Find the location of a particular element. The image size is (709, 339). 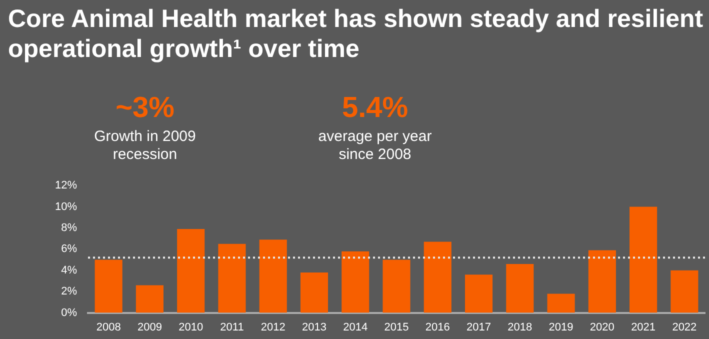

x-tick-label: 2009 is located at coordinates (149, 327).